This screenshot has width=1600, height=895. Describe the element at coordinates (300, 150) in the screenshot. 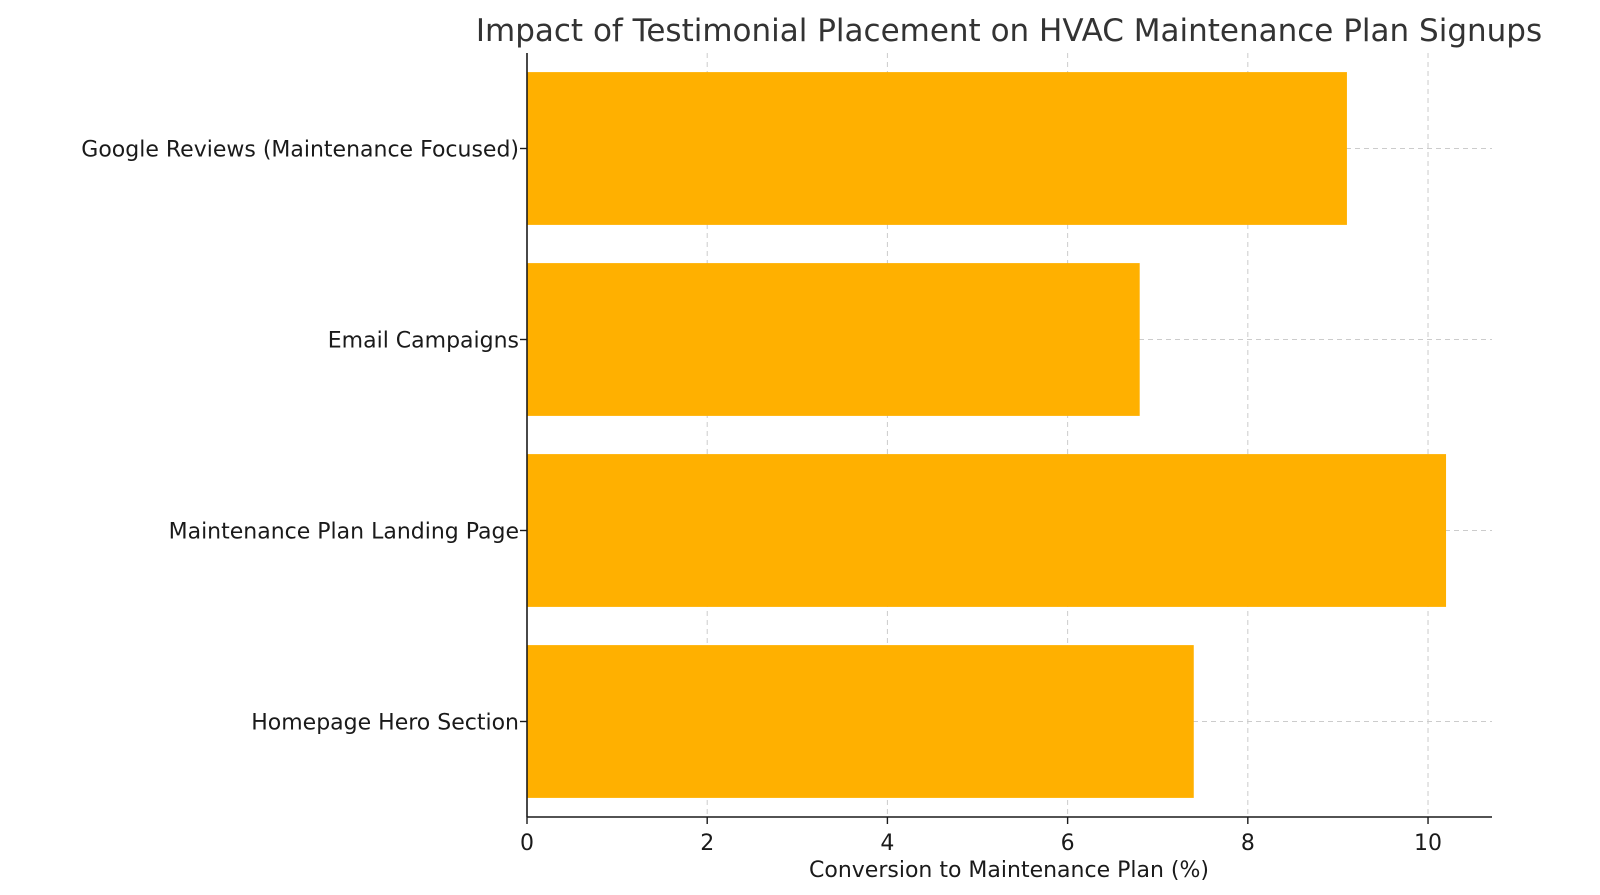

I see `category-label: Google Reviews (Maintenance Focused)` at that location.